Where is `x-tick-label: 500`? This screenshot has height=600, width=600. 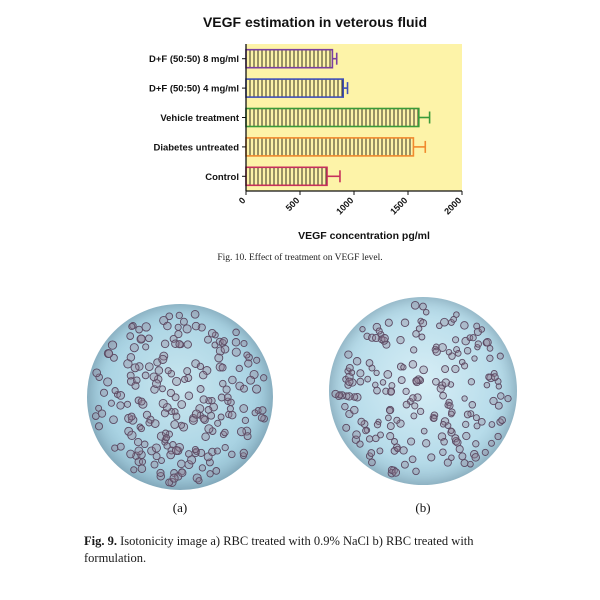
x-tick-label: 500 is located at coordinates (293, 204).